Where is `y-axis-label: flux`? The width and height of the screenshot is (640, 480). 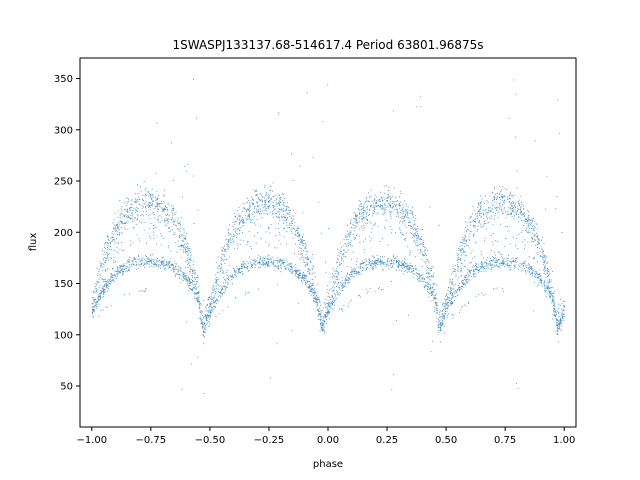 y-axis-label: flux is located at coordinates (33, 242).